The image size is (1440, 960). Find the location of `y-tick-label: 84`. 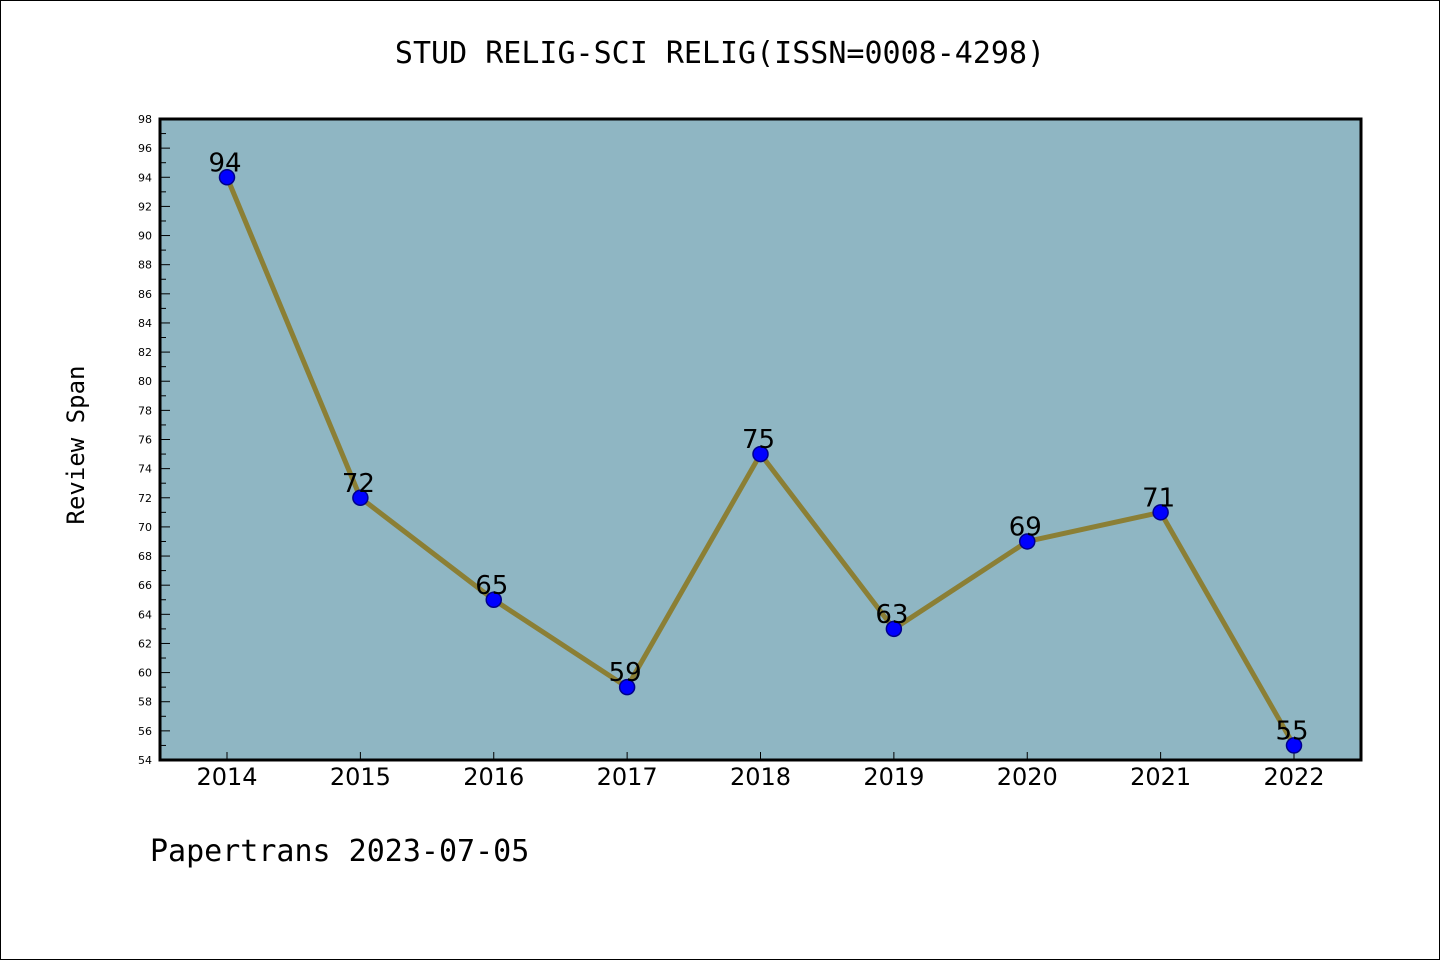

y-tick-label: 84 is located at coordinates (145, 323).